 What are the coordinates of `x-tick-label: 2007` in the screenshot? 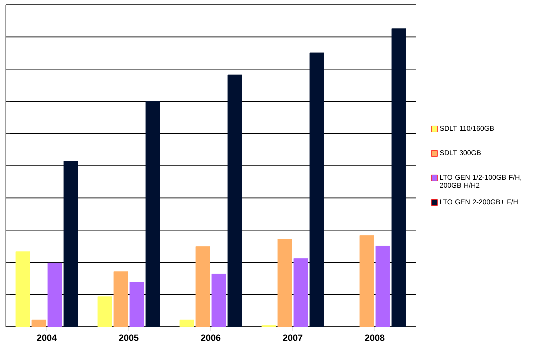 It's located at (293, 338).